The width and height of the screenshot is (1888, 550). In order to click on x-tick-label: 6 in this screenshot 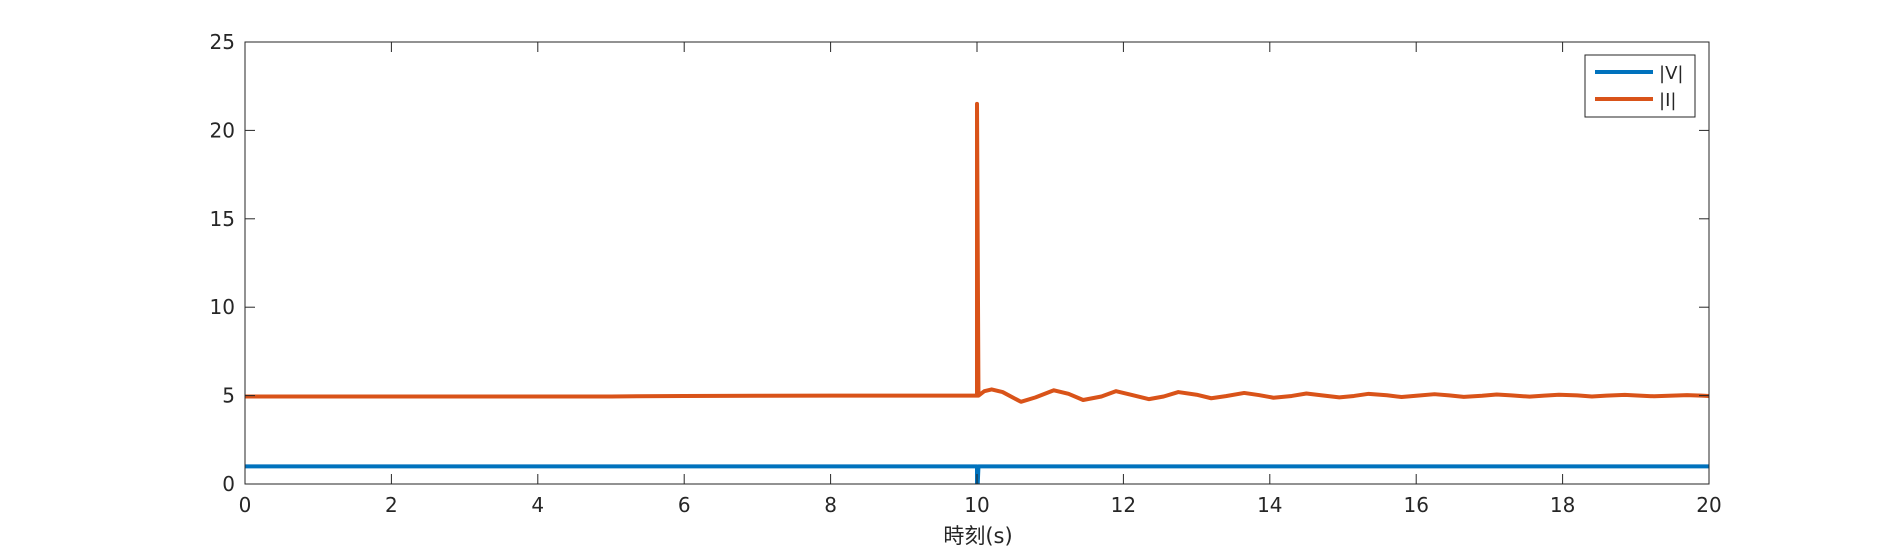, I will do `click(684, 505)`.